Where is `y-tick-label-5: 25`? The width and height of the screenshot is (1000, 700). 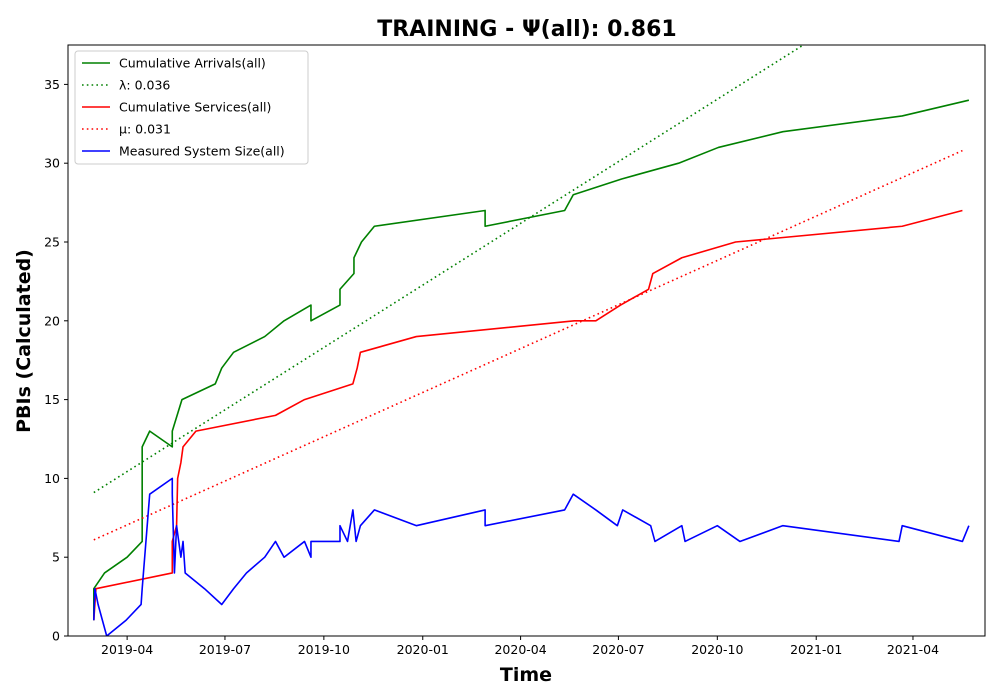
y-tick-label-5: 25 is located at coordinates (52, 242).